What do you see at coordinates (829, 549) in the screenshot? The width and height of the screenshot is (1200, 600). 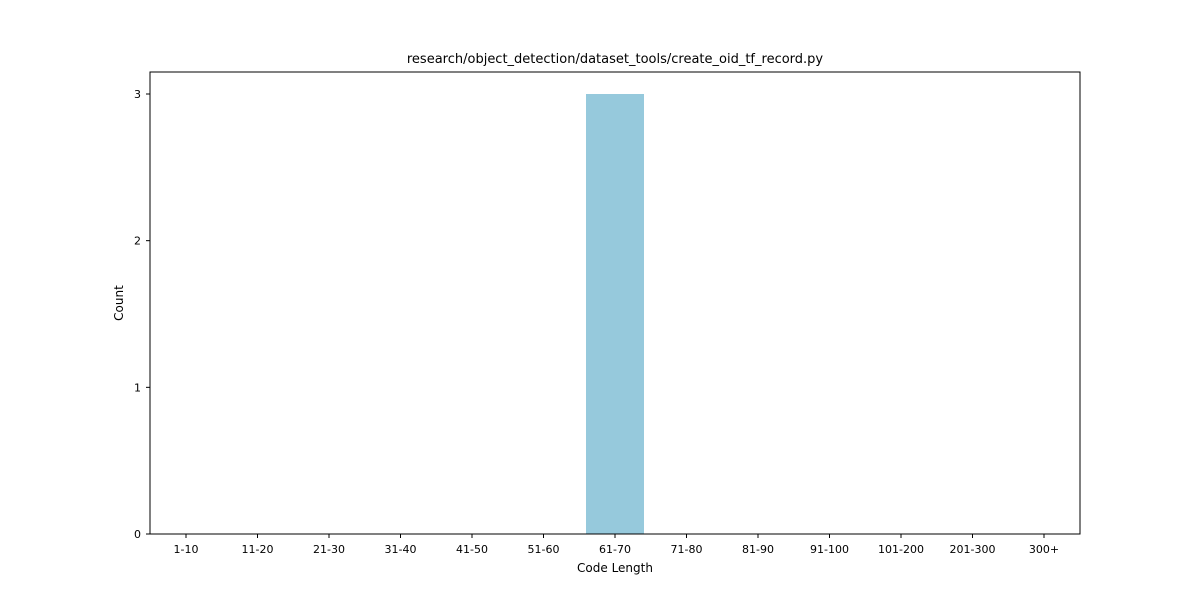 I see `x-tick-label: 91-100` at bounding box center [829, 549].